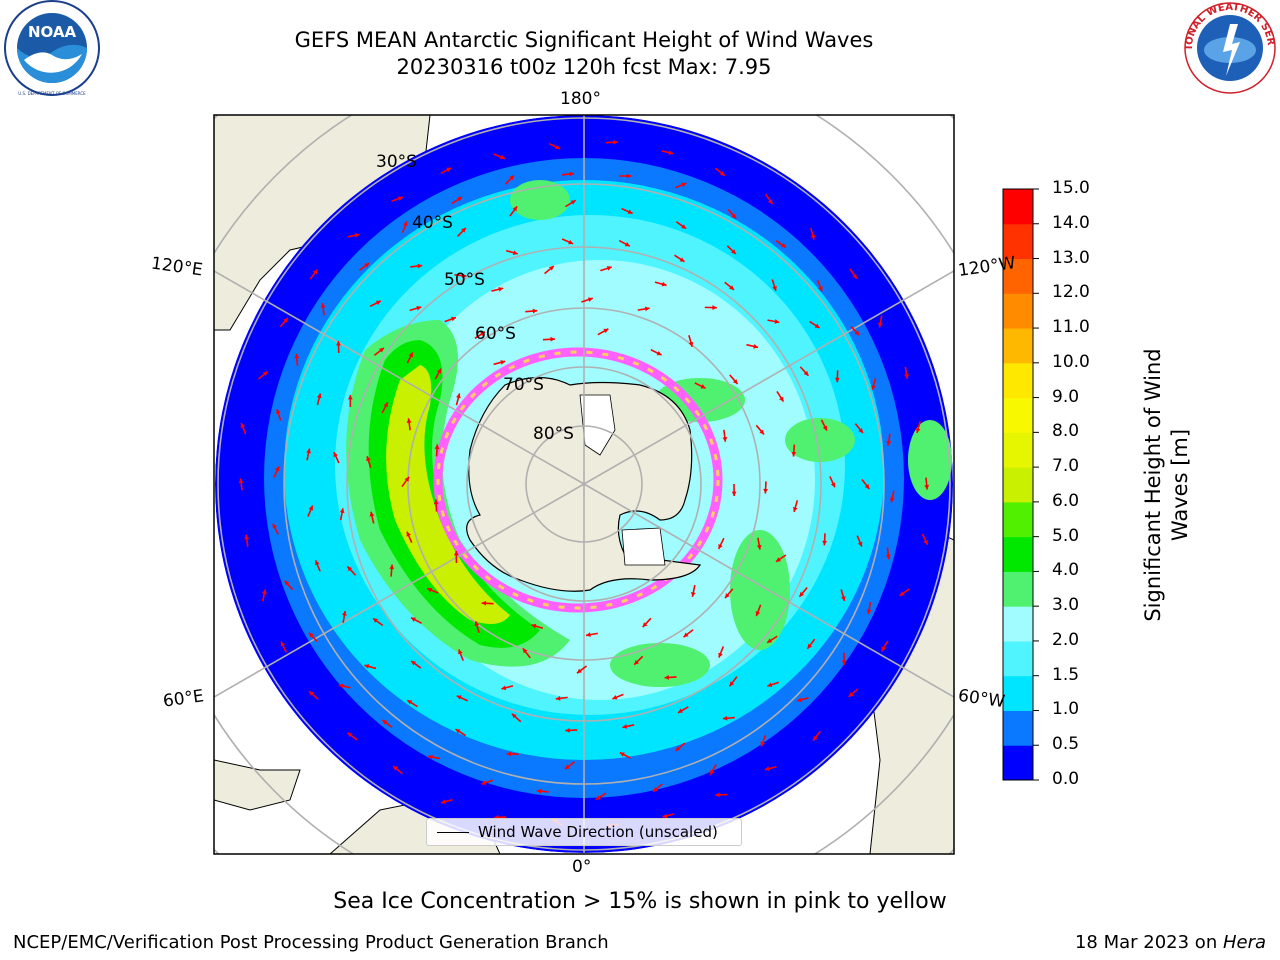 This screenshot has height=960, width=1280. I want to click on colorbar-tick-label: 9.0, so click(1066, 396).